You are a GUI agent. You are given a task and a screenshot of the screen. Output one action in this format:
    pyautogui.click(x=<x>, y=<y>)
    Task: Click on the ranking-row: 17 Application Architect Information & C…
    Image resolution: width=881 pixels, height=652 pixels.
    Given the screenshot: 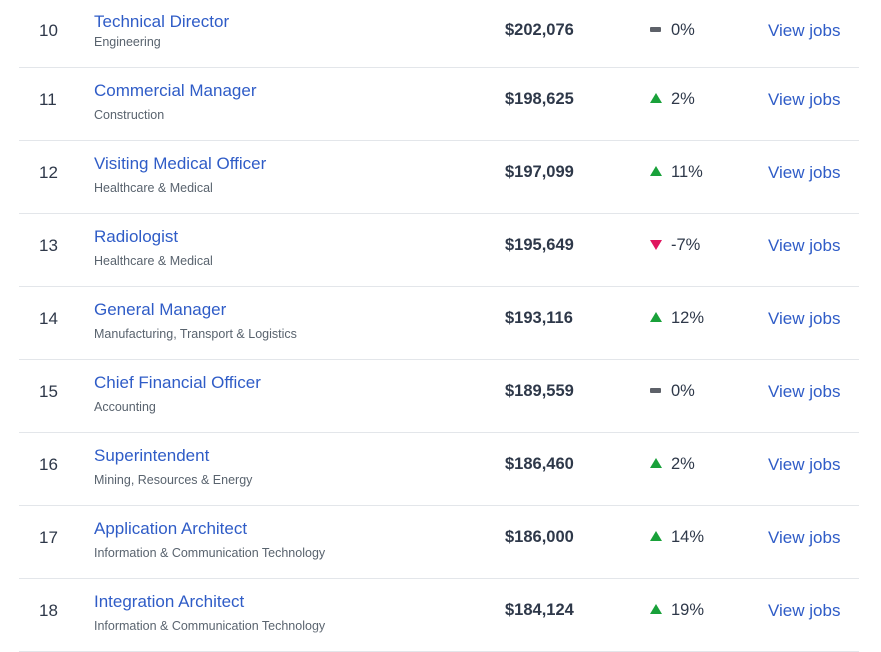 What is the action you would take?
    pyautogui.click(x=439, y=542)
    